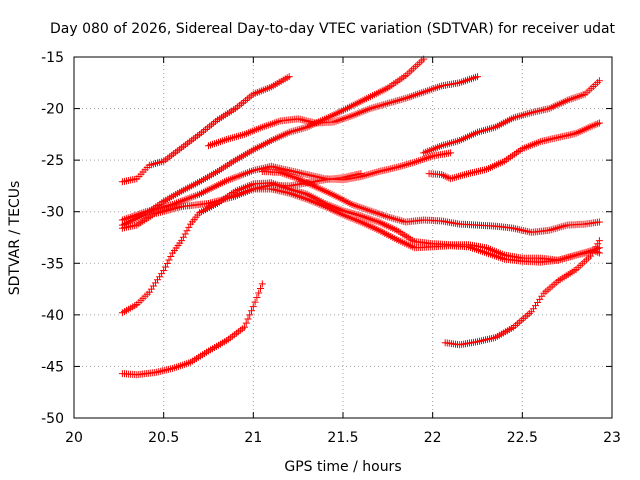 This screenshot has height=480, width=640. I want to click on x-tick-label: 22, so click(433, 438).